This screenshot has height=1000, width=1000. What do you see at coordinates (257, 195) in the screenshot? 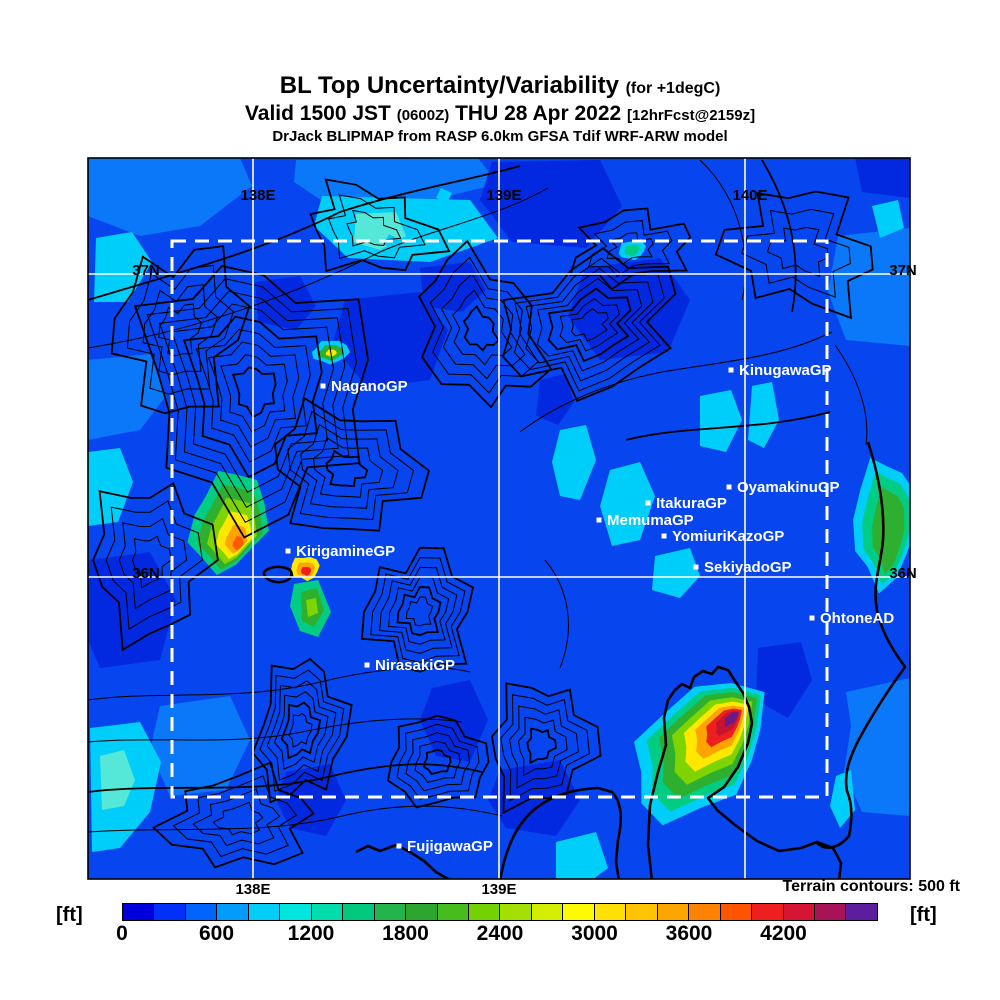
I see `longitude-label: 138E` at bounding box center [257, 195].